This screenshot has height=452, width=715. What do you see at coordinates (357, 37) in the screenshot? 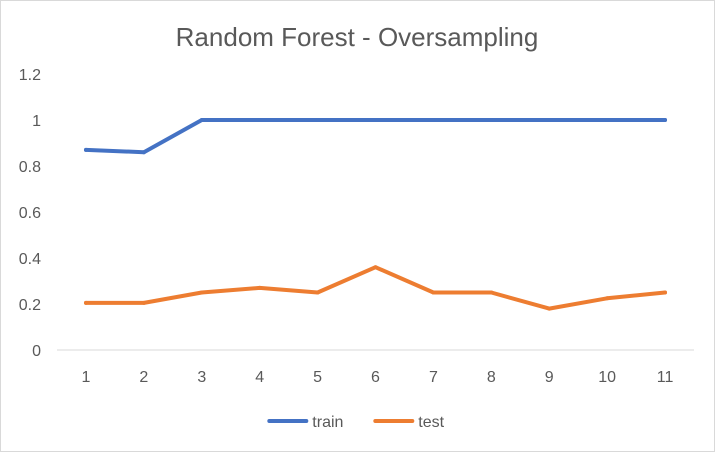
I see `chart-title: Random Forest - Oversampling` at bounding box center [357, 37].